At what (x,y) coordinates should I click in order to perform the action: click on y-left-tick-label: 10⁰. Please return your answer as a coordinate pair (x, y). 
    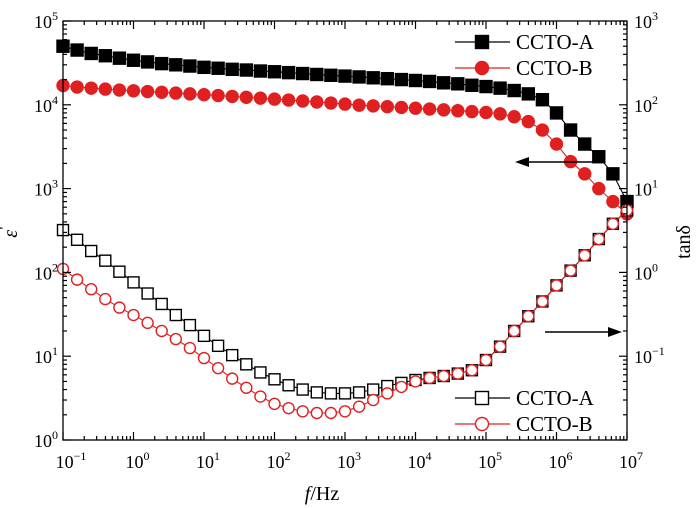
    Looking at the image, I should click on (46, 439).